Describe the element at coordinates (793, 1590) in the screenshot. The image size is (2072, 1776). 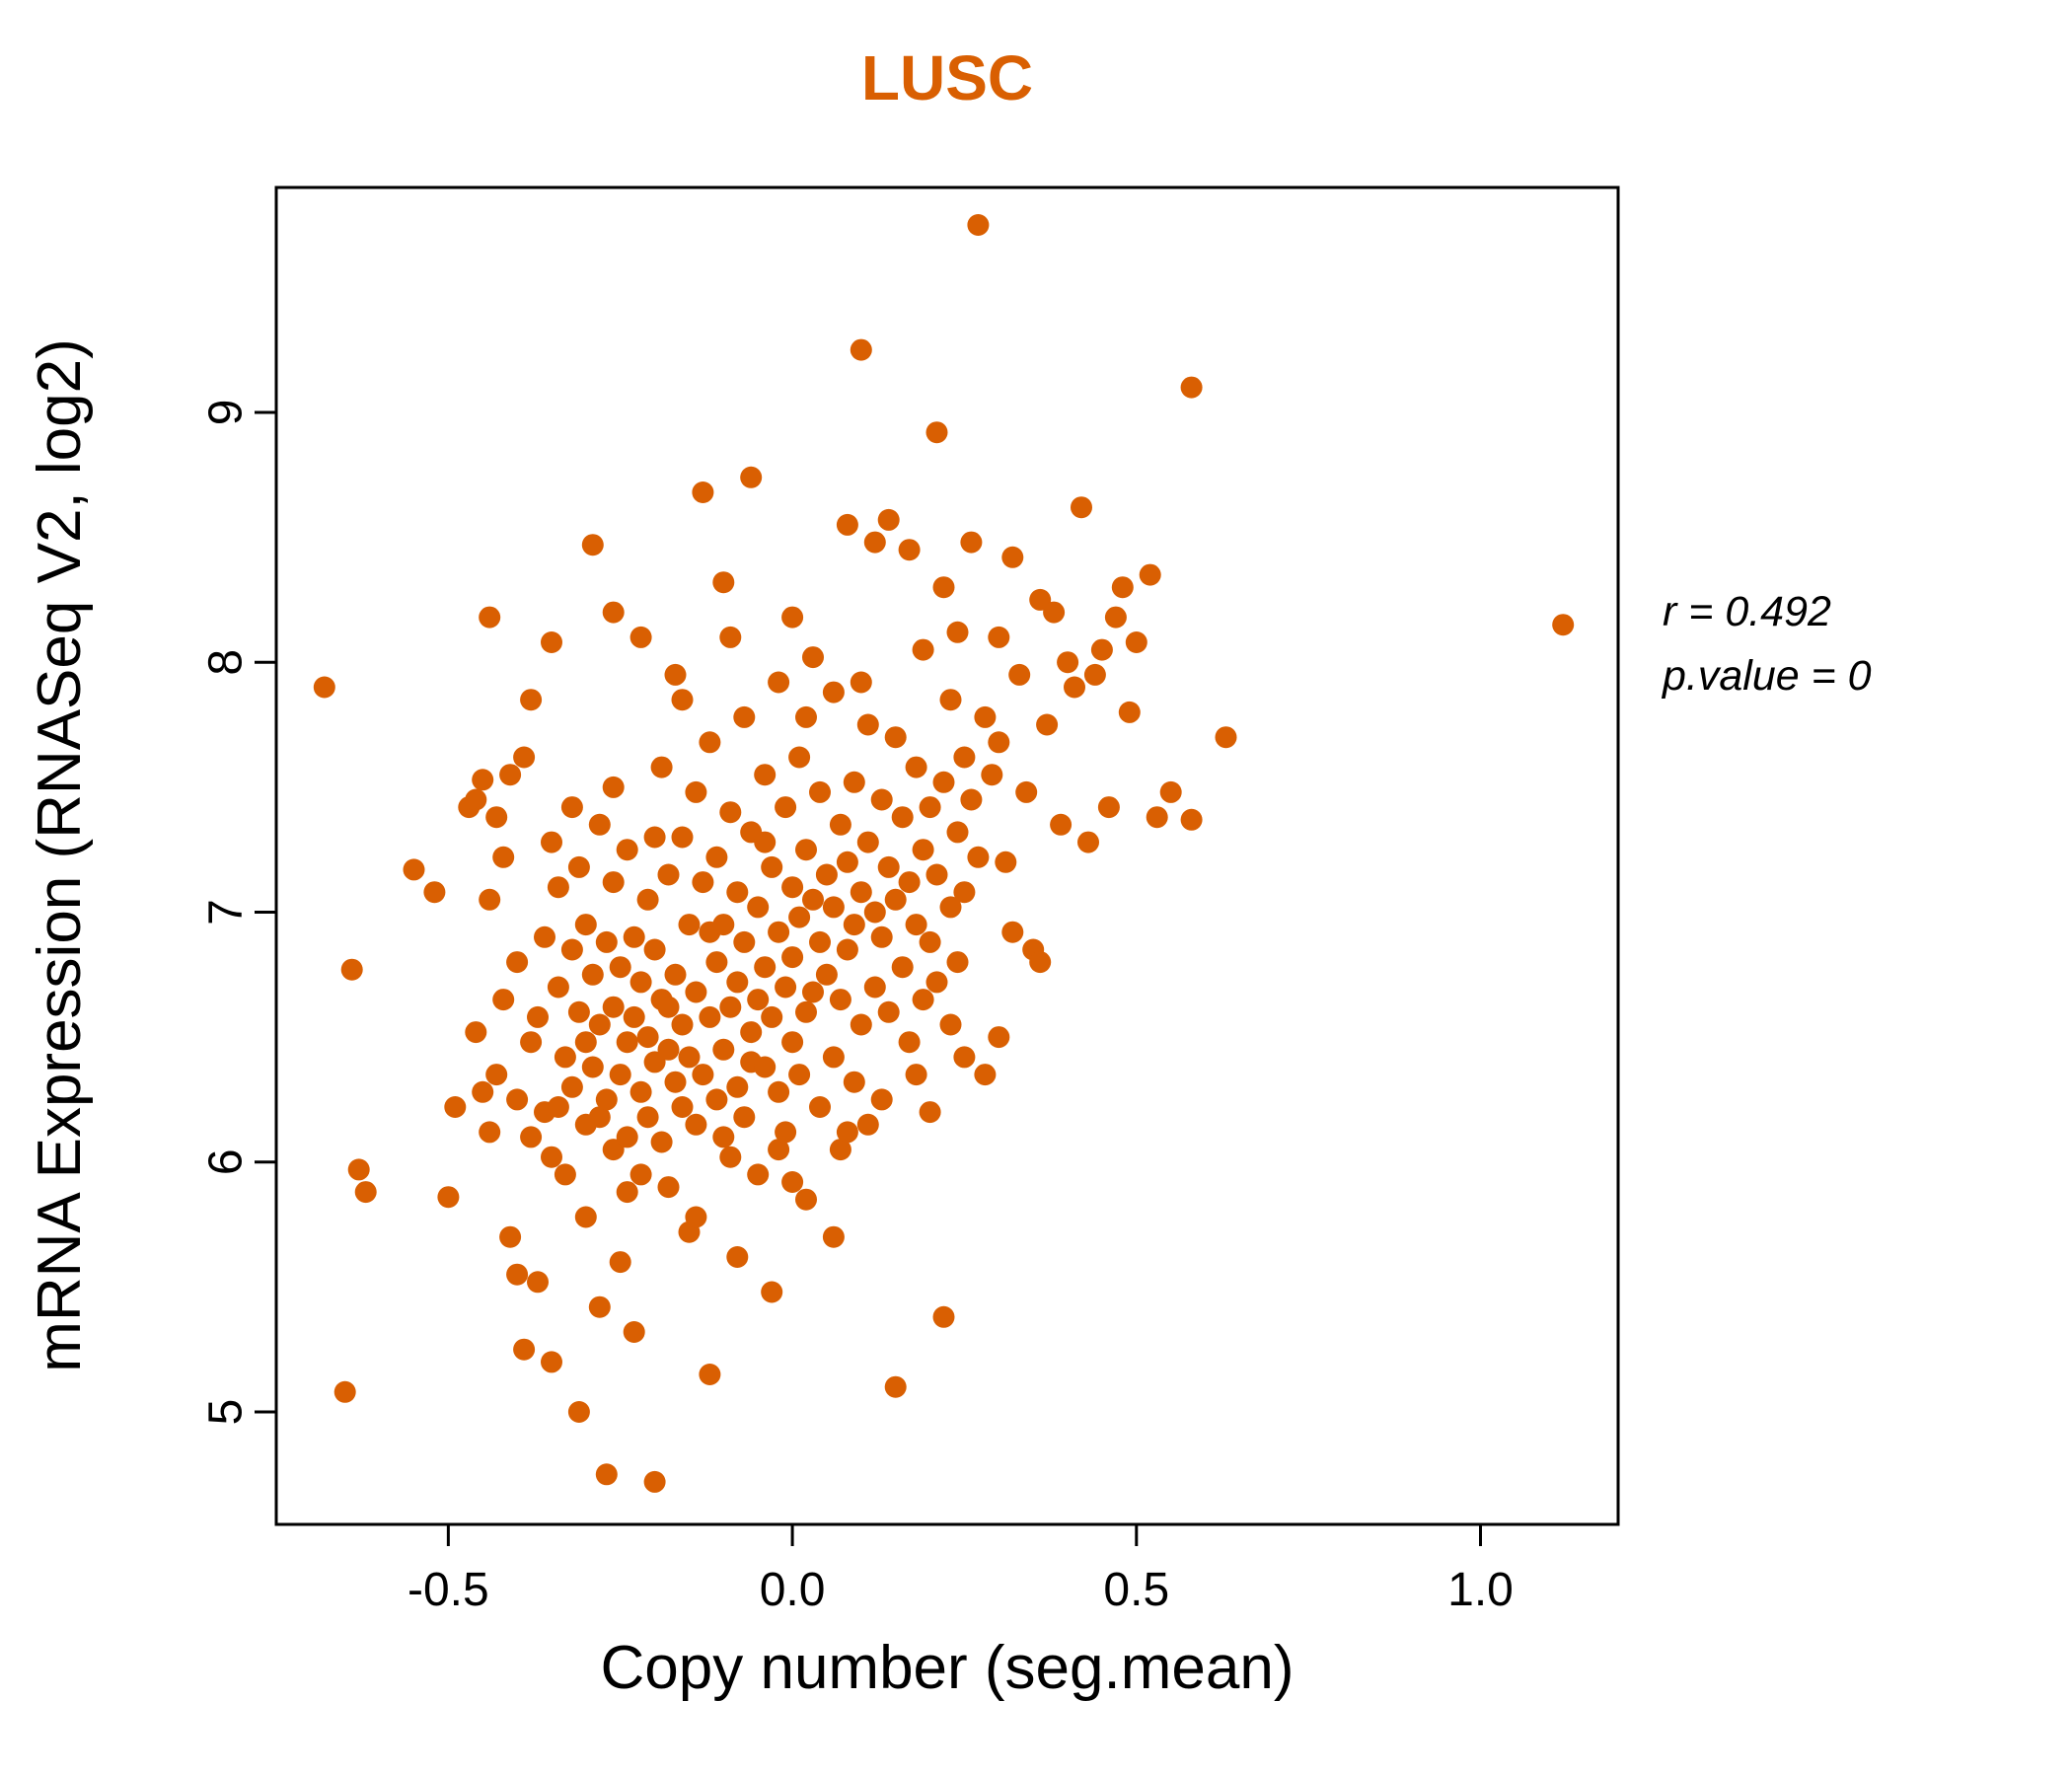
I see `x-axis-tick-label: 0.0` at that location.